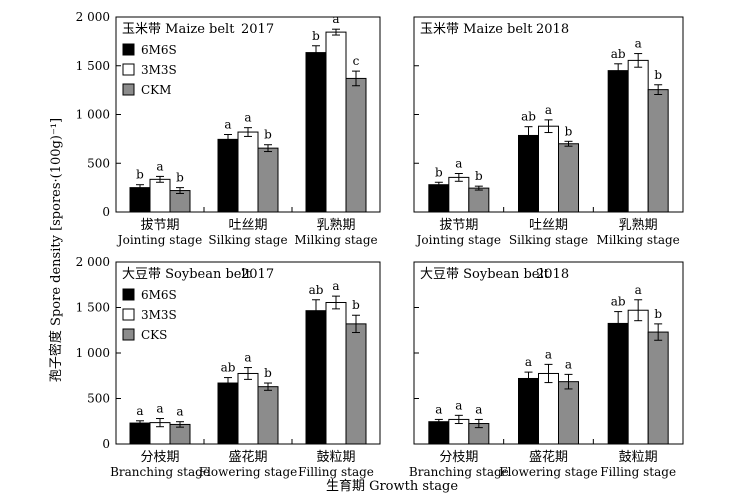  Describe the element at coordinates (247, 240) in the screenshot. I see `maize-2017-x-tick-label-en: Silking stage` at that location.